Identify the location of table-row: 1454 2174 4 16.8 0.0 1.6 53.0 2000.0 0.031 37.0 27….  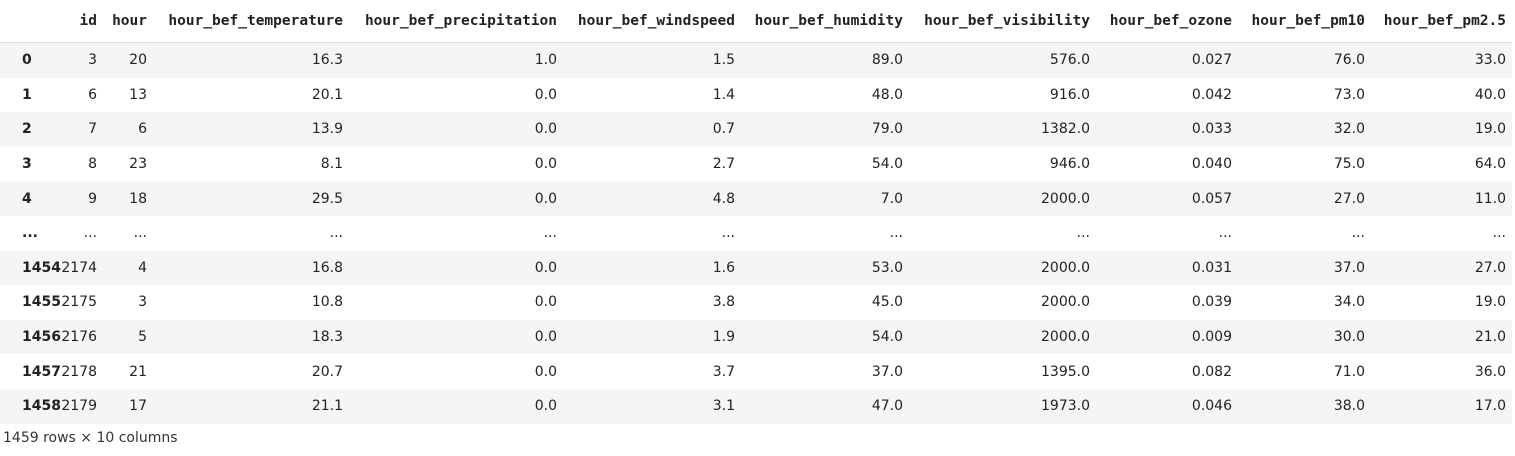
(756, 268).